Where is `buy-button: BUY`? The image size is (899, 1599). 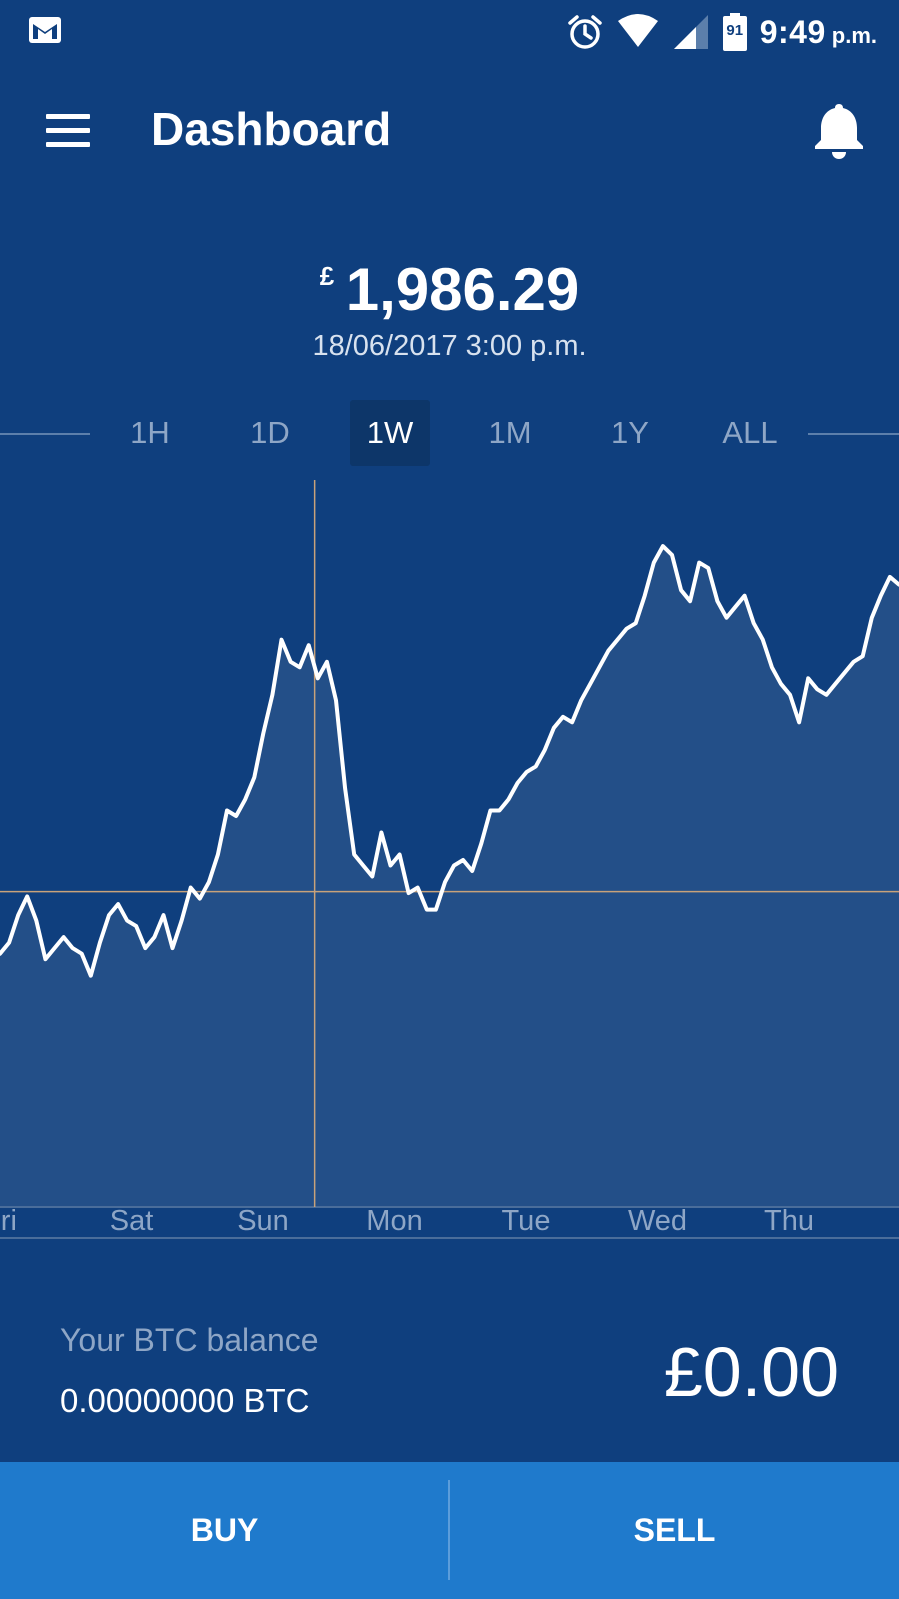
buy-button: BUY is located at coordinates (224, 1530).